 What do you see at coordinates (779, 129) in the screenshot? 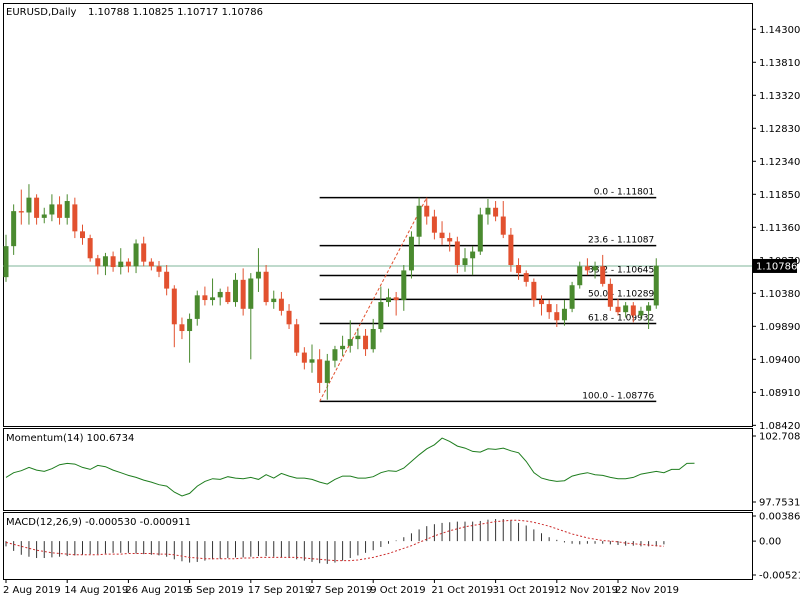
I see `price-axis-label: 1.12830` at bounding box center [779, 129].